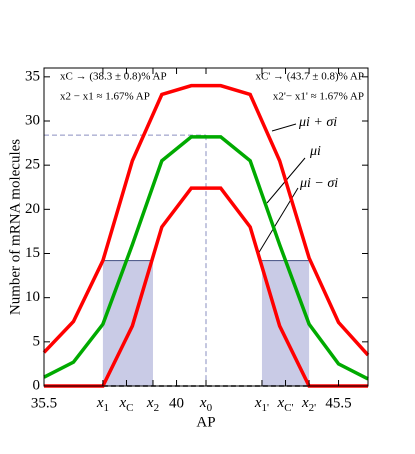 The height and width of the screenshot is (454, 415). What do you see at coordinates (176, 403) in the screenshot?
I see `x-tick-label: 40` at bounding box center [176, 403].